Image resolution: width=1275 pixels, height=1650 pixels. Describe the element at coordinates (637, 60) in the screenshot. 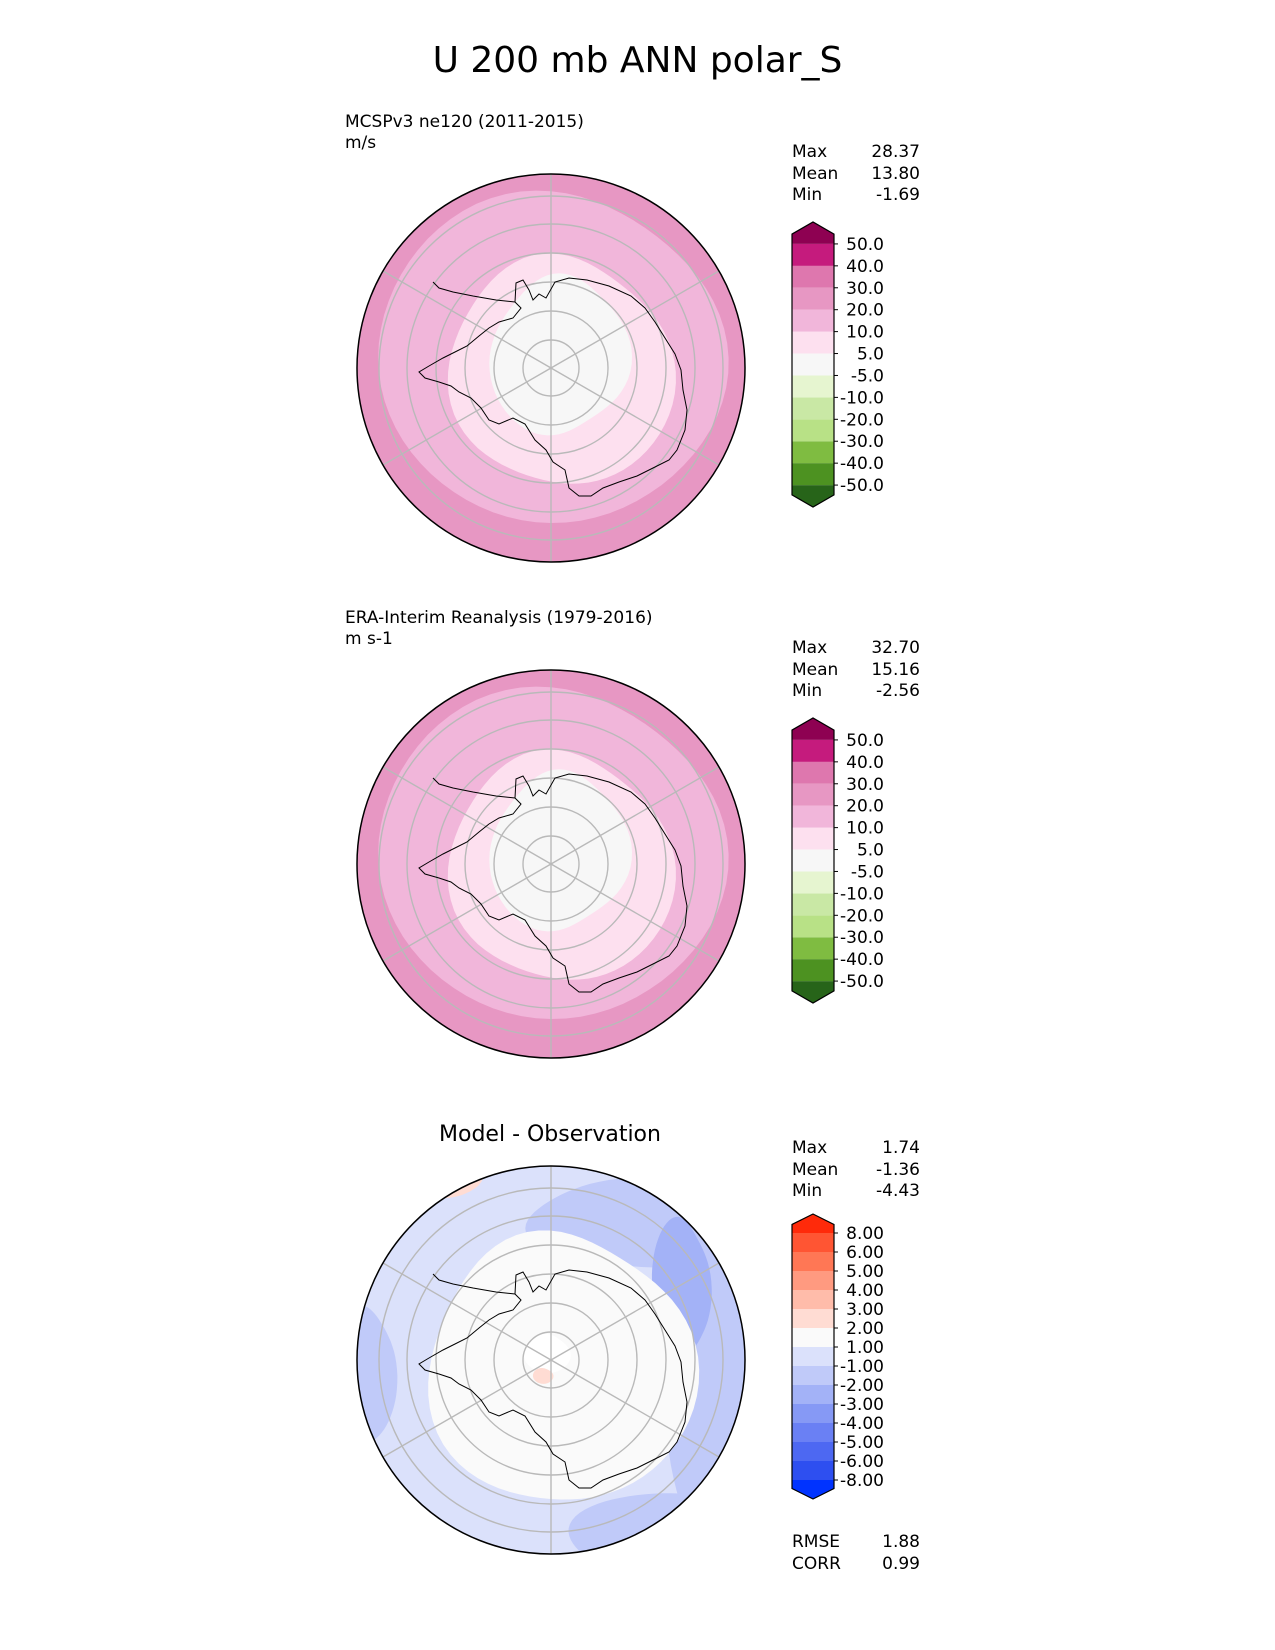

I see `figure-title: U 200 mb ANN polar_S` at that location.